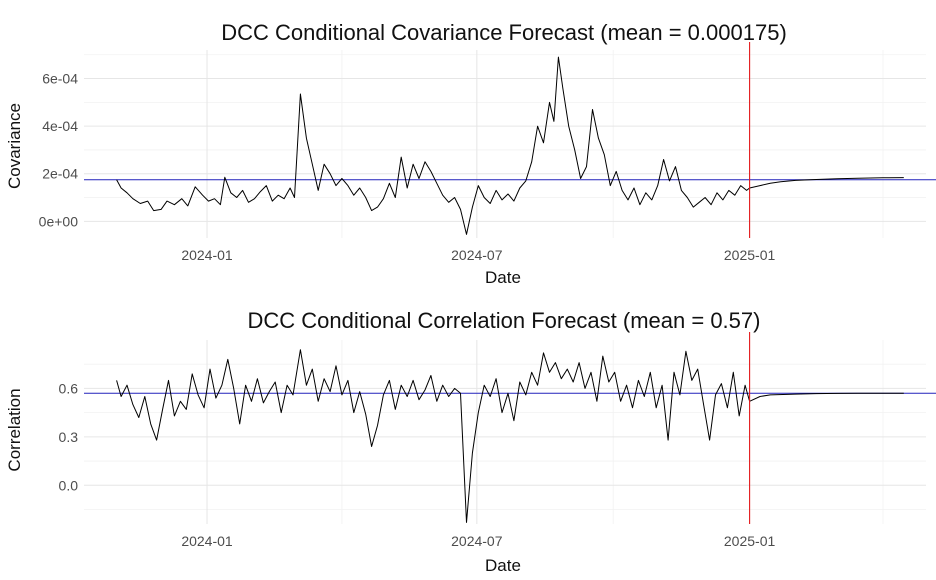 This screenshot has width=936, height=580. Describe the element at coordinates (207, 541) in the screenshot. I see `correlation-x-tick-label: 2024-01` at that location.